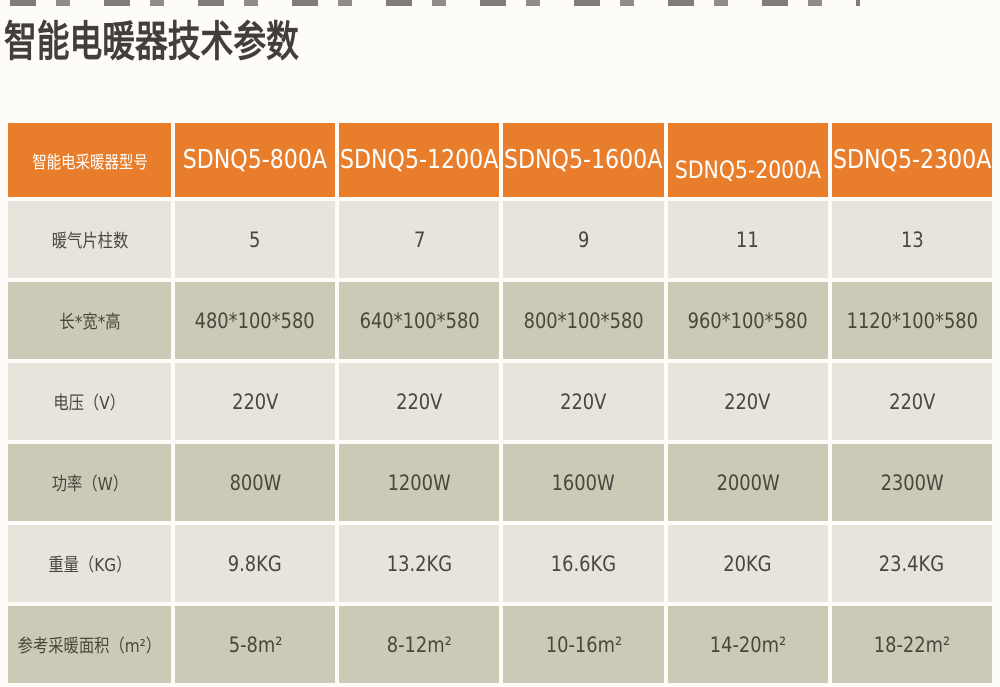 The image size is (1000, 687). I want to click on cell-value: 13, so click(911, 239).